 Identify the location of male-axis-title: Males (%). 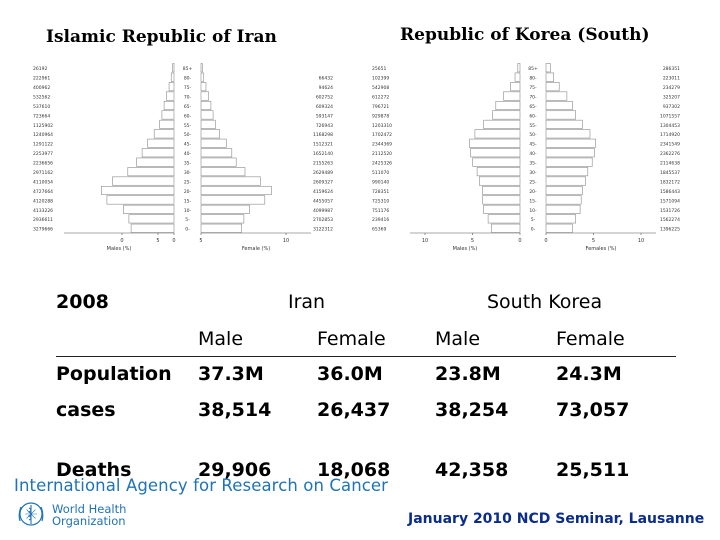
(465, 249).